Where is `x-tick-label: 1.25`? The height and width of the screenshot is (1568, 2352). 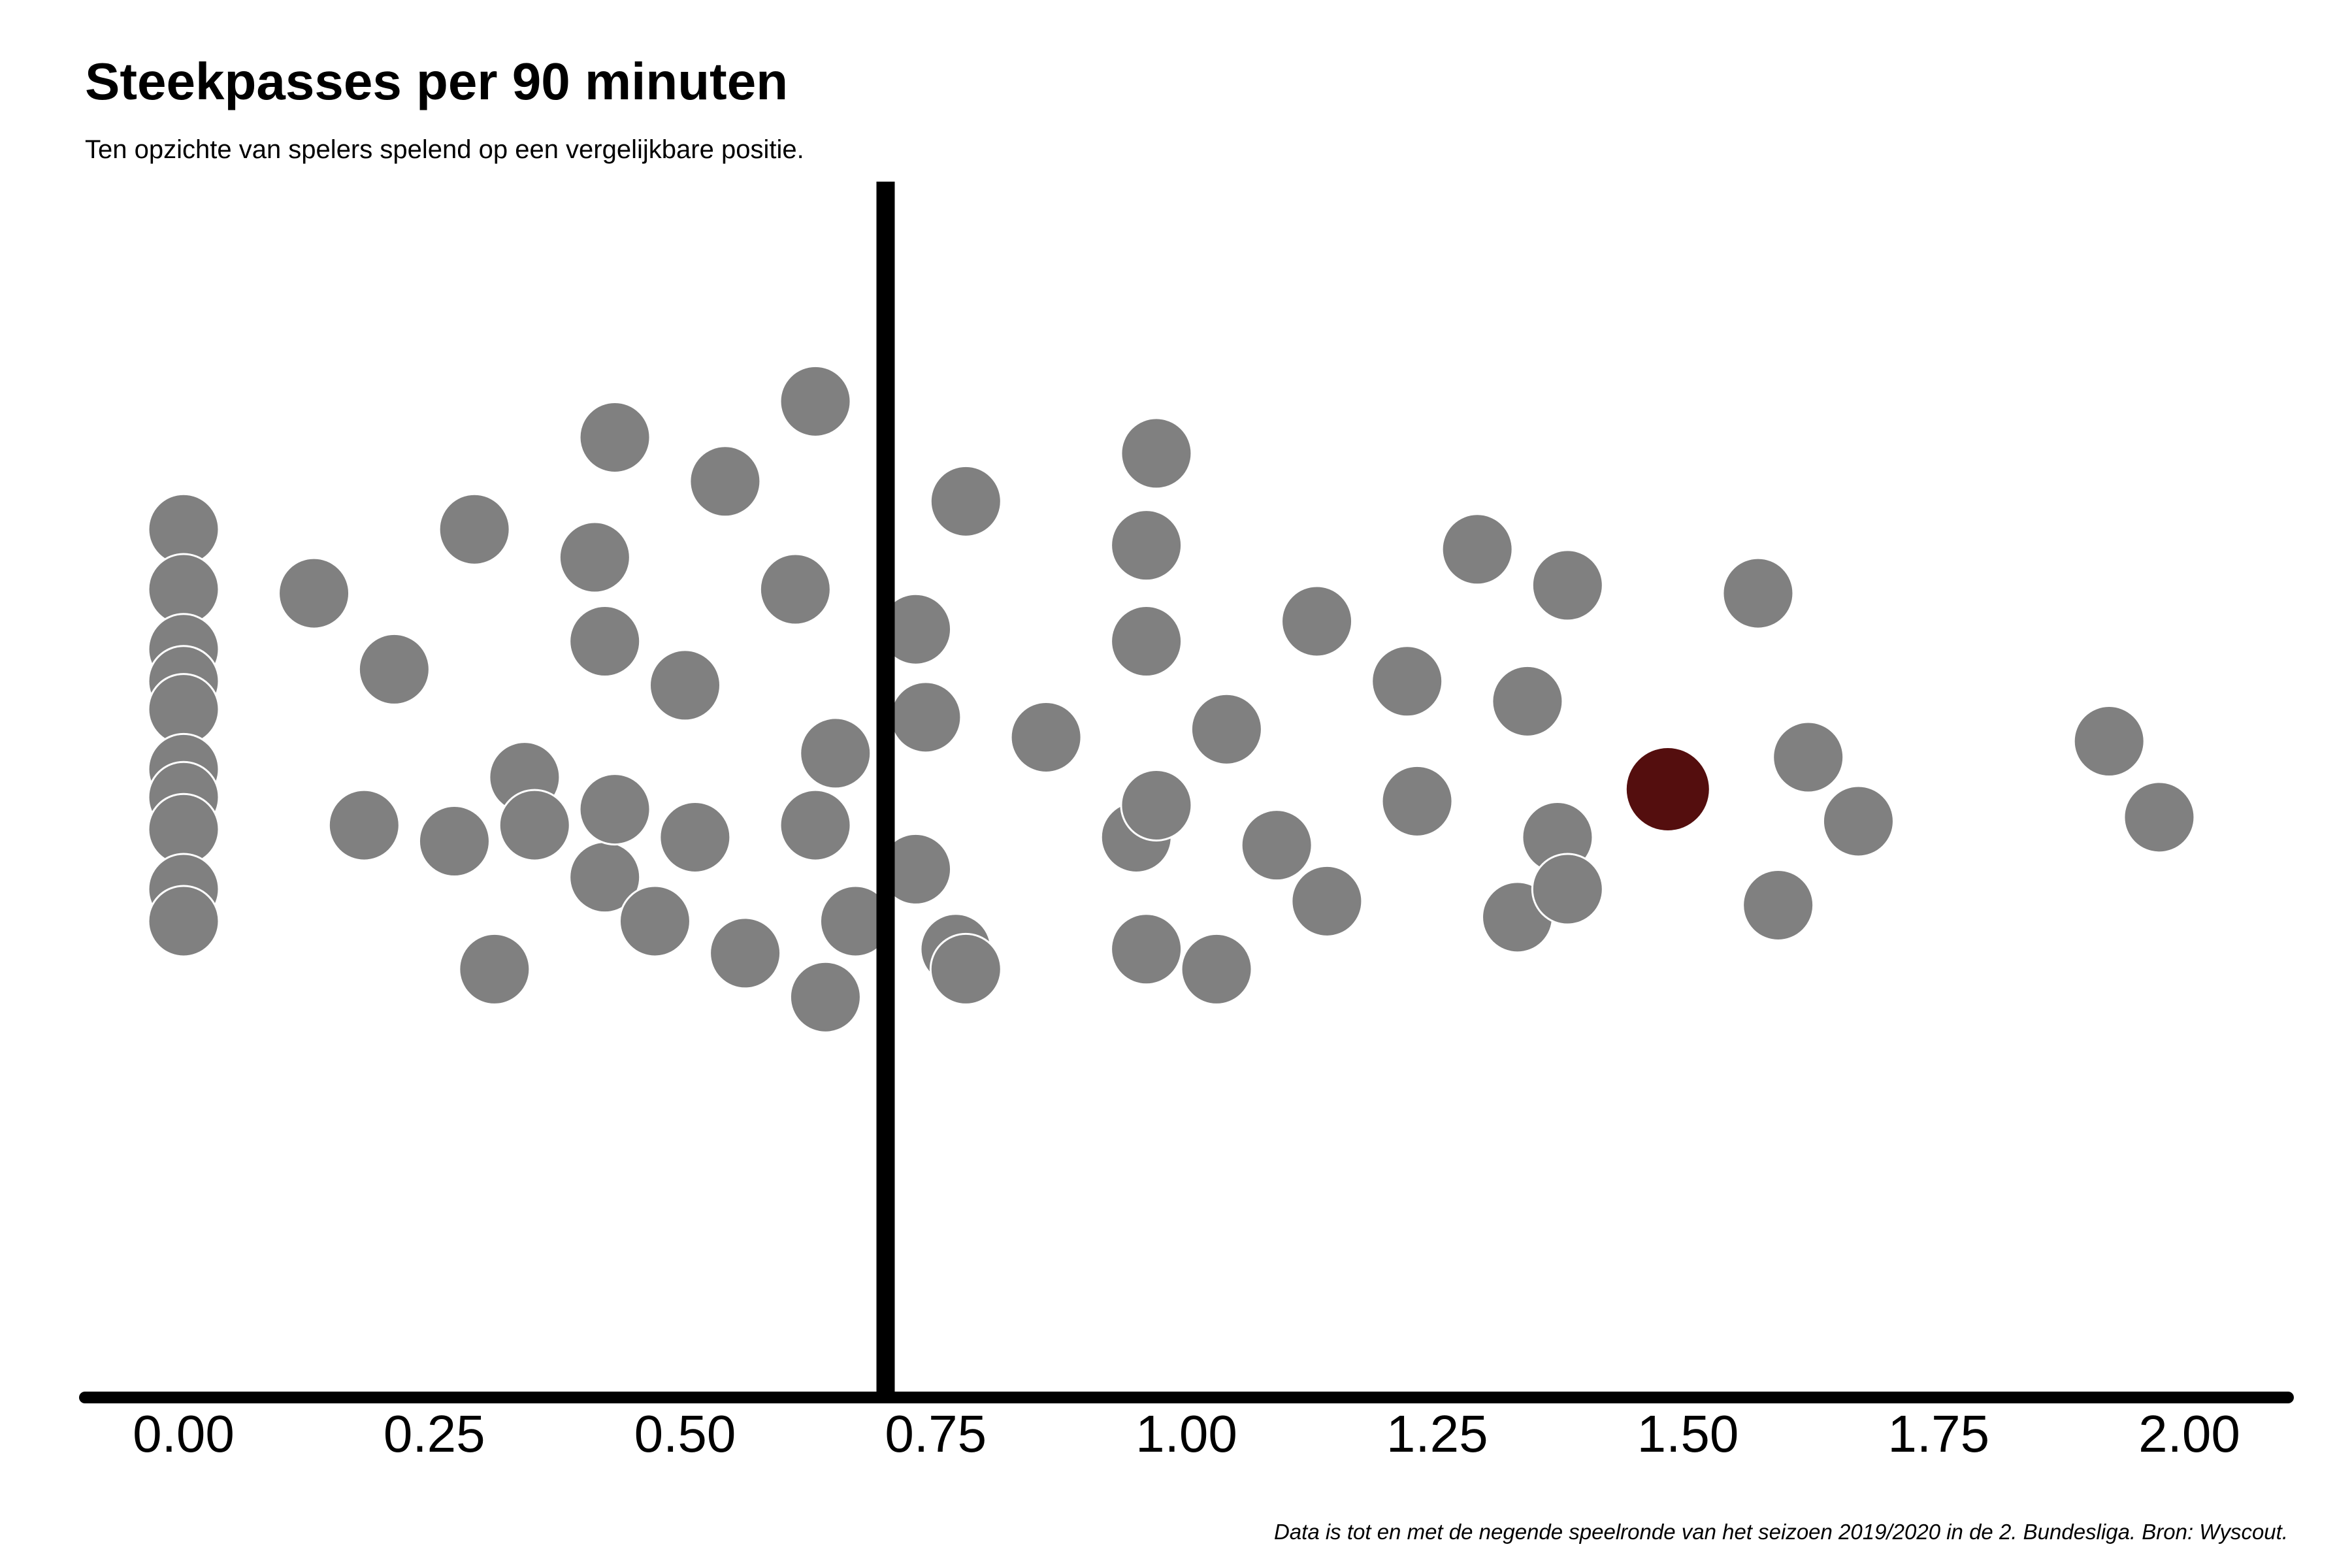 x-tick-label: 1.25 is located at coordinates (1437, 1434).